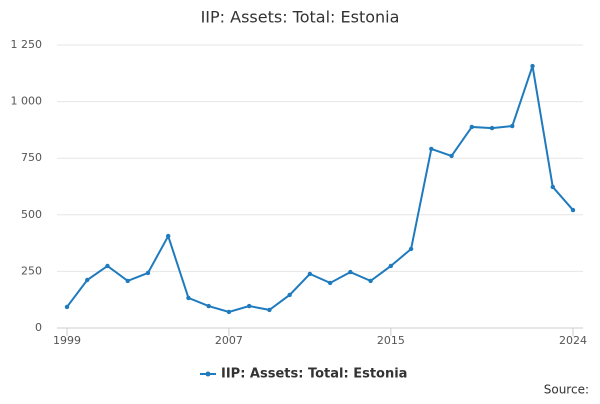 The height and width of the screenshot is (404, 600). Describe the element at coordinates (67, 340) in the screenshot. I see `x-tick-label: 1999` at that location.